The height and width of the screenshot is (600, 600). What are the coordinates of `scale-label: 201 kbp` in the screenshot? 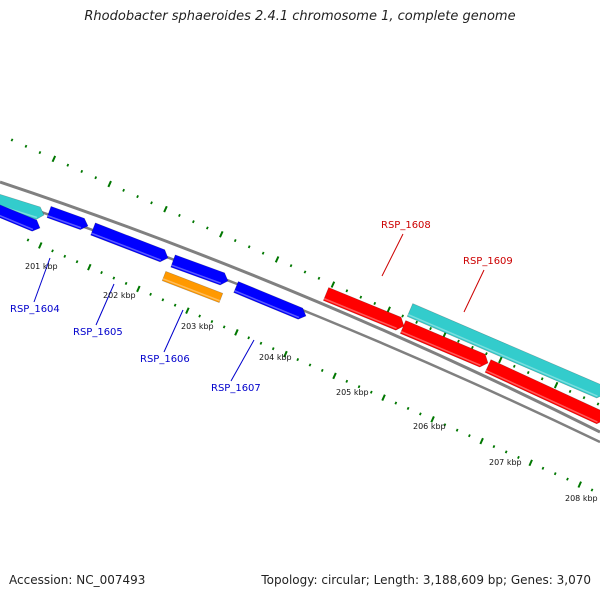 It's located at (41, 266).